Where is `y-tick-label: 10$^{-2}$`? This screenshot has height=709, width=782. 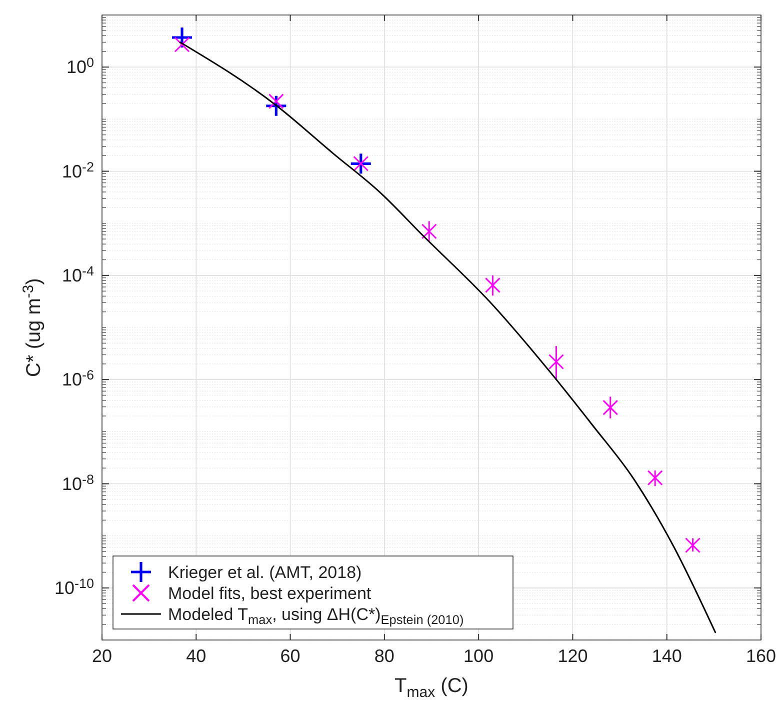 y-tick-label: 10$^{-2}$ is located at coordinates (78, 170).